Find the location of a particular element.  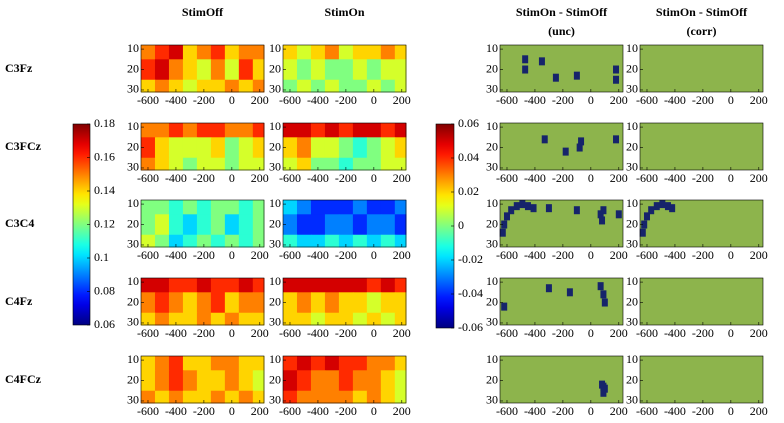

y-tick-label: 30 is located at coordinates (133, 167).